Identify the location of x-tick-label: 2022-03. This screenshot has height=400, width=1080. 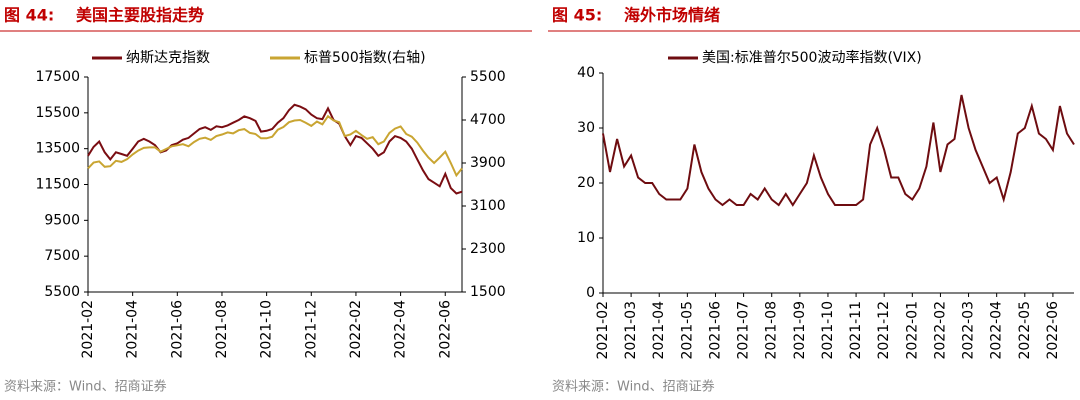
(969, 330).